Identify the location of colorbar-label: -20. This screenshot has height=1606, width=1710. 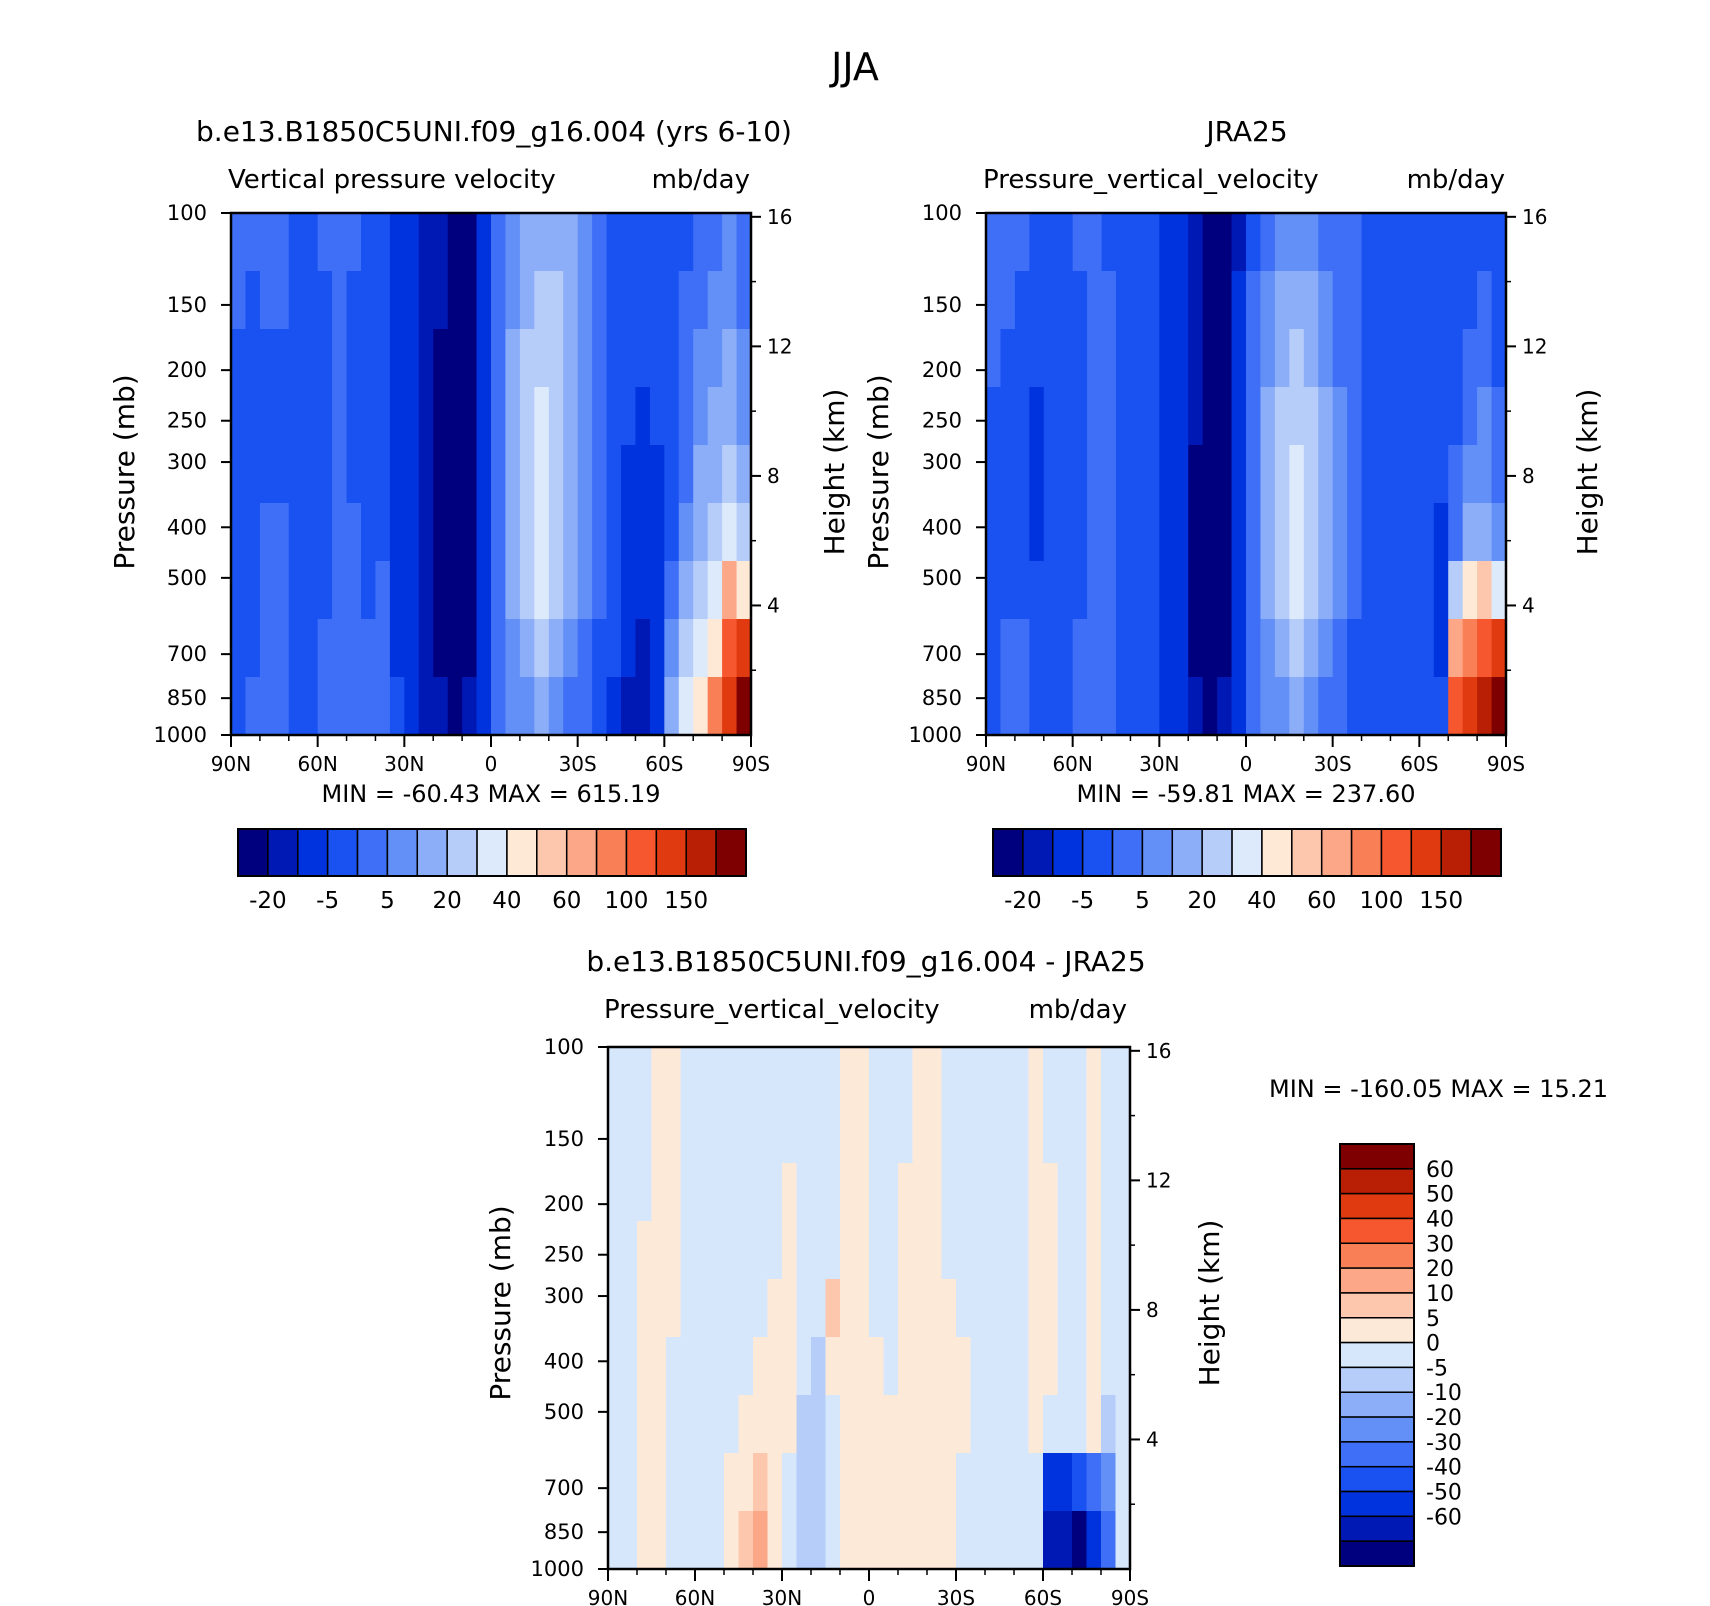
(1444, 1418).